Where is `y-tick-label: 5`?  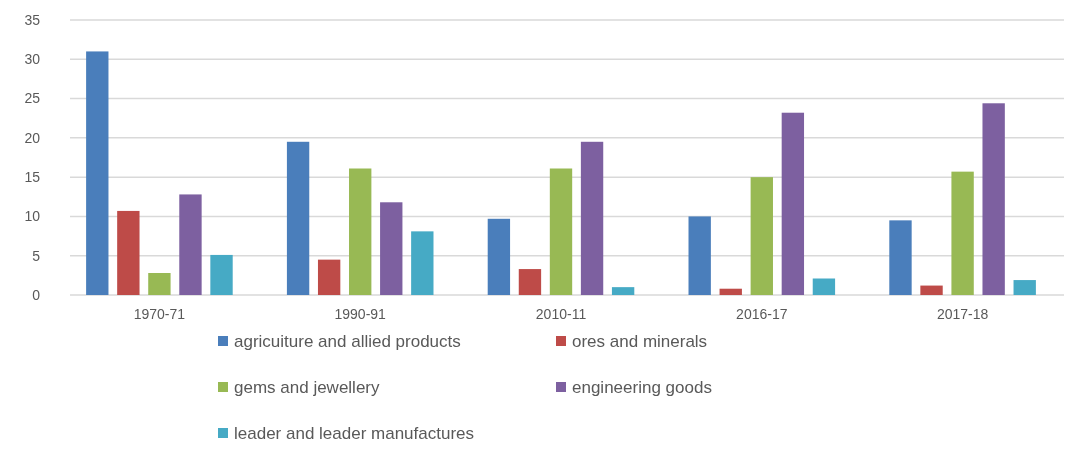 y-tick-label: 5 is located at coordinates (36, 255).